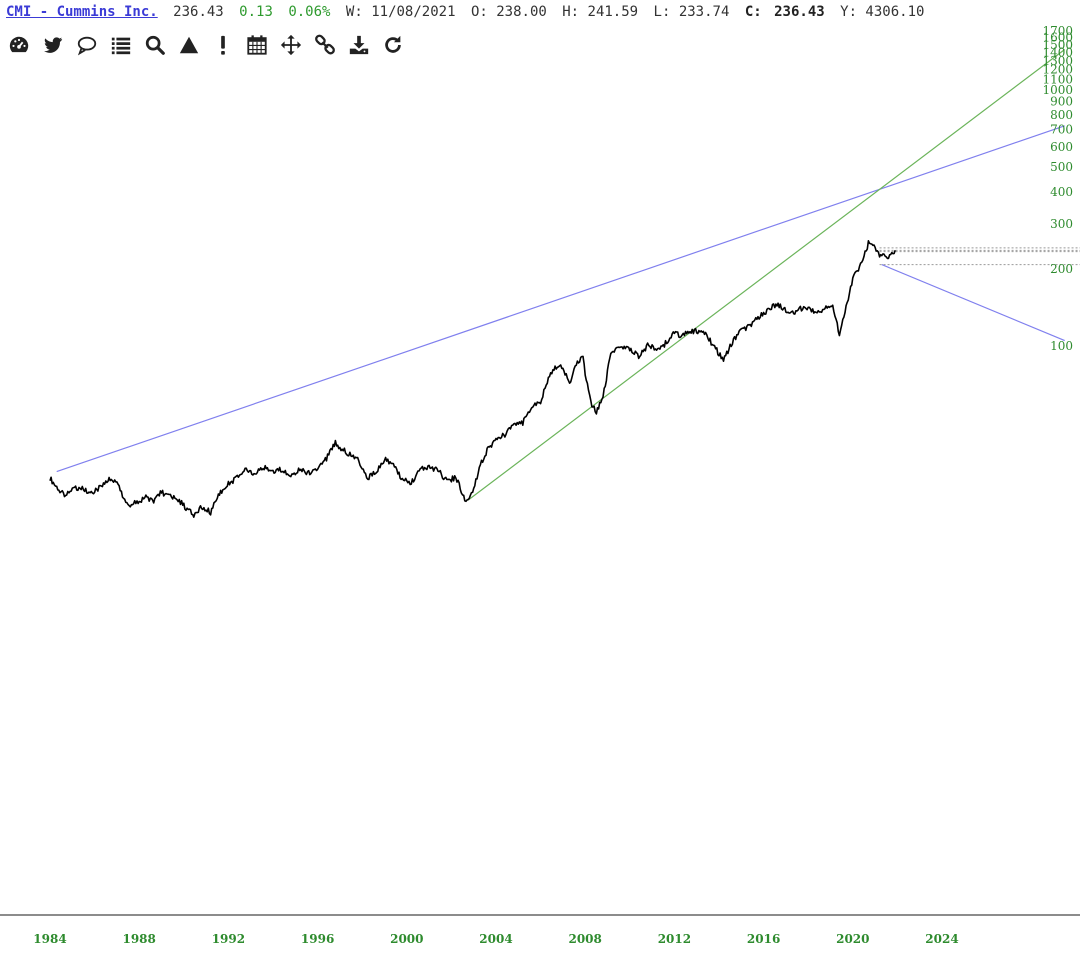 The width and height of the screenshot is (1080, 962). Describe the element at coordinates (1057, 45) in the screenshot. I see `y-tick-label: 1500` at that location.